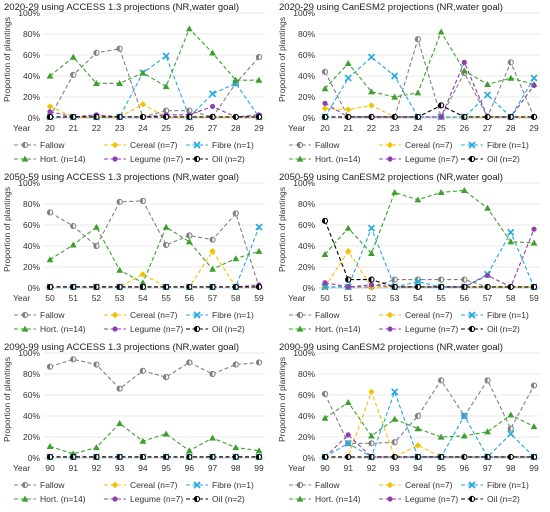 Image resolution: width=550 pixels, height=512 pixels. I want to click on legend-item: Oil (n=2), so click(490, 499).